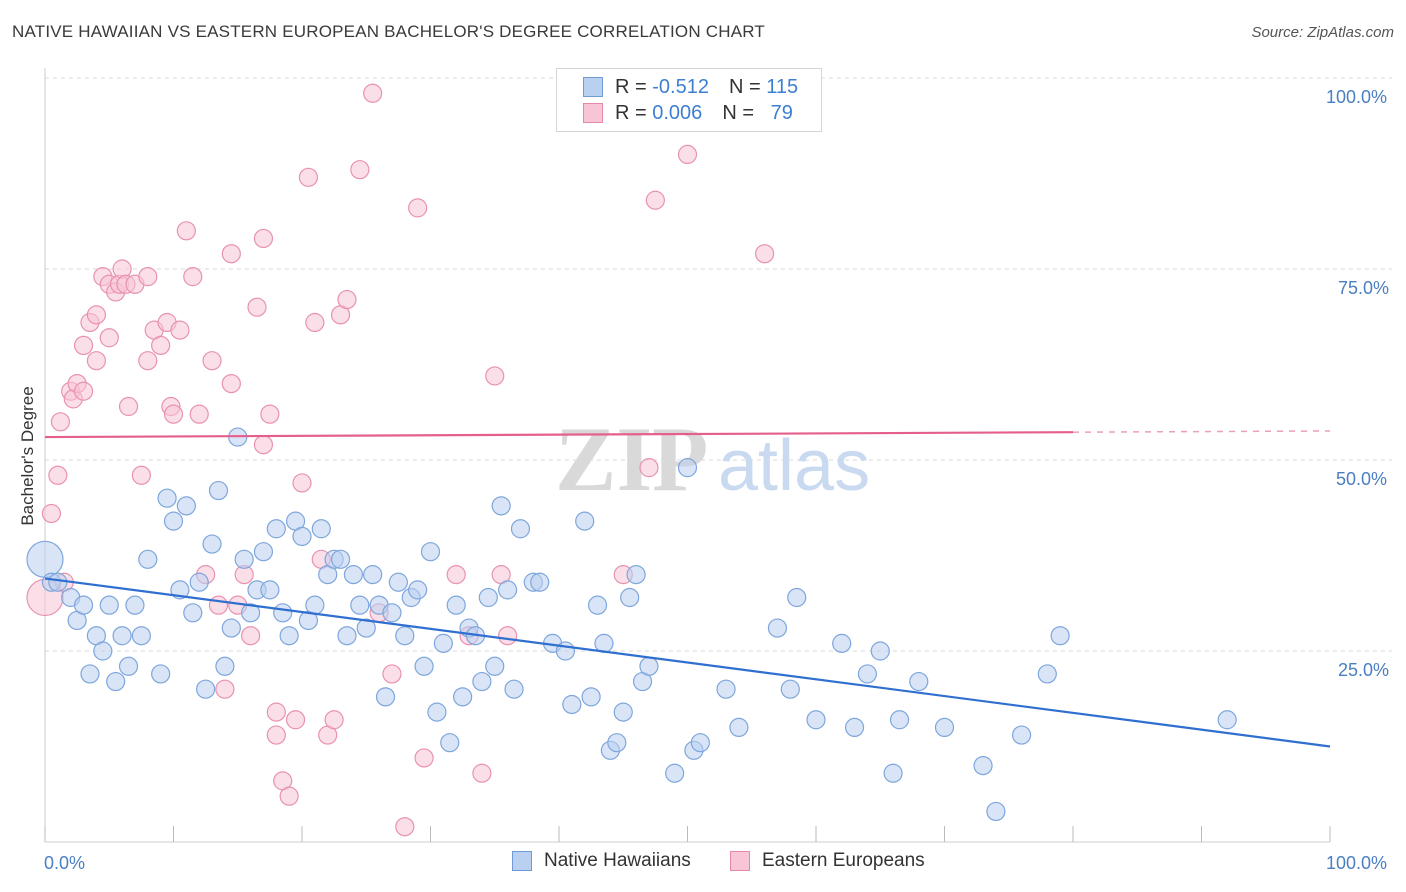  I want to click on trend-line-eastern-europeans-extension, so click(1201, 431).